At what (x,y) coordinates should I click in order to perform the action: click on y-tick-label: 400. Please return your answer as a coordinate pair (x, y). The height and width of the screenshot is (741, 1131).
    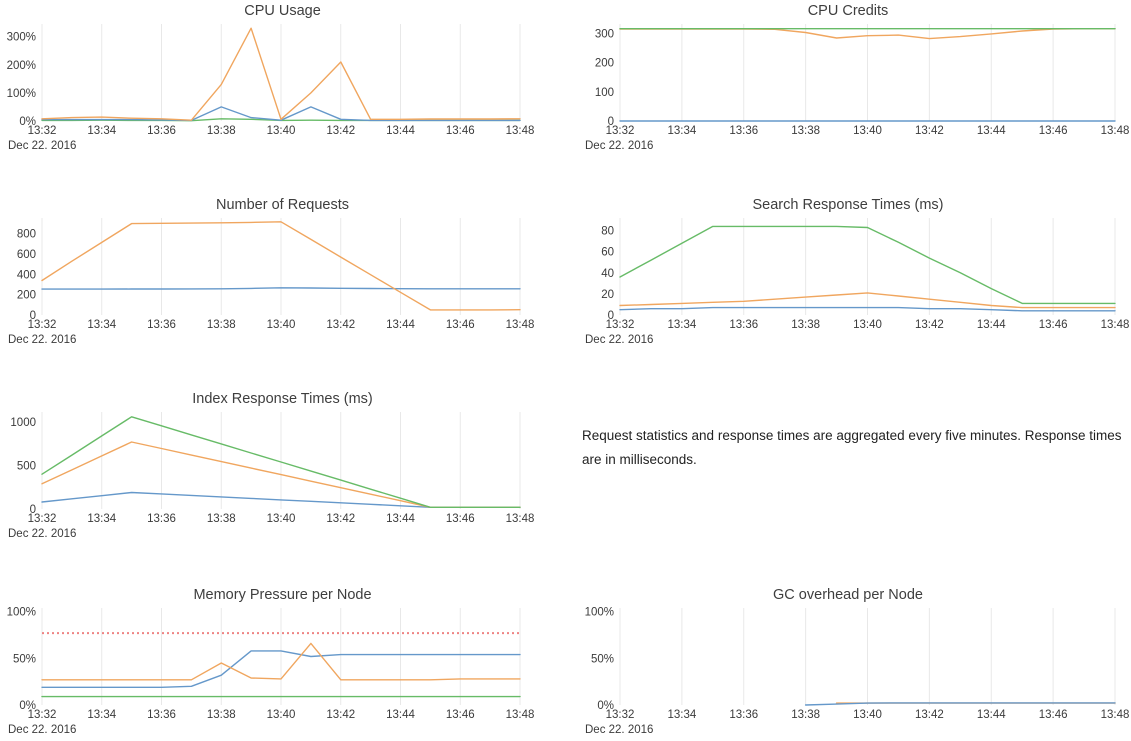
    Looking at the image, I should click on (26, 275).